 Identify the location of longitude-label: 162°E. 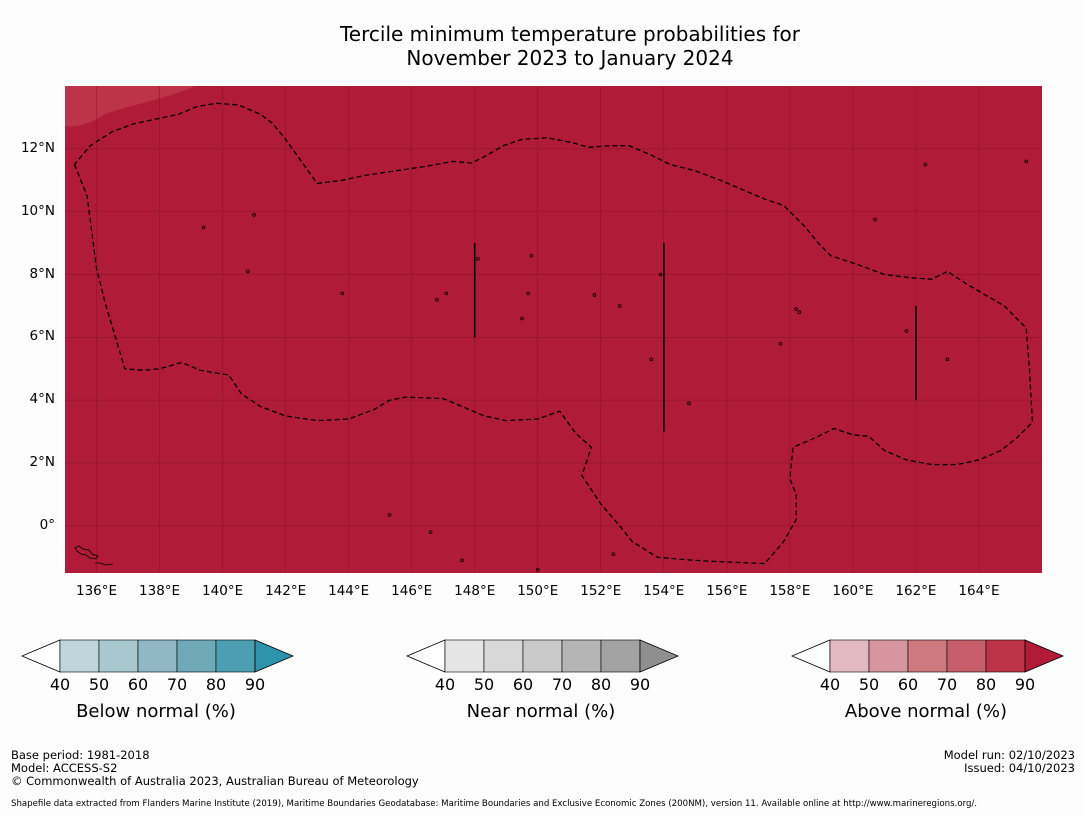
(916, 591).